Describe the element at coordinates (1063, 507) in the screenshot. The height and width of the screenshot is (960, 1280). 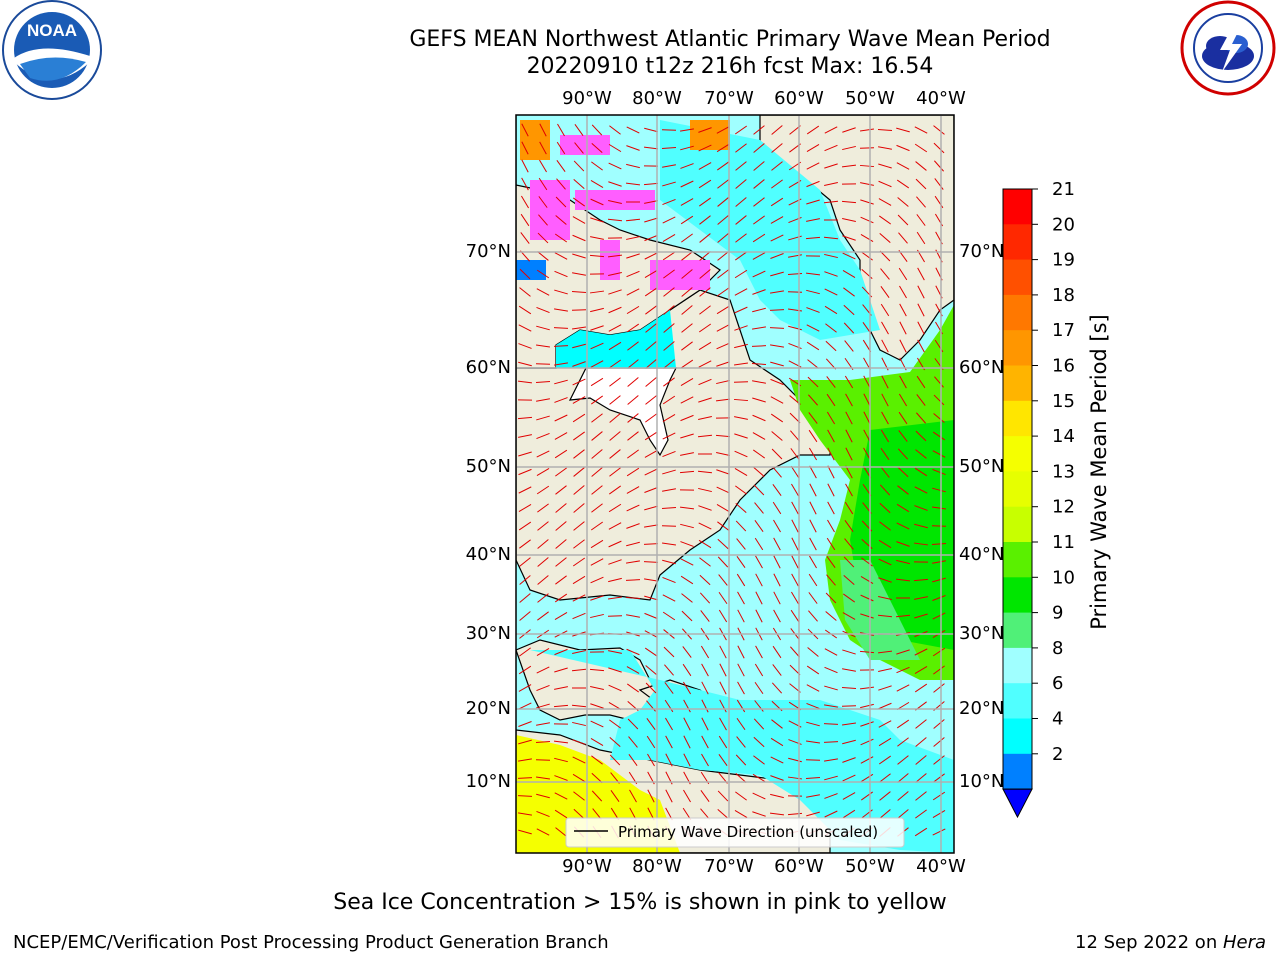
I see `colorbar-label: 12` at that location.